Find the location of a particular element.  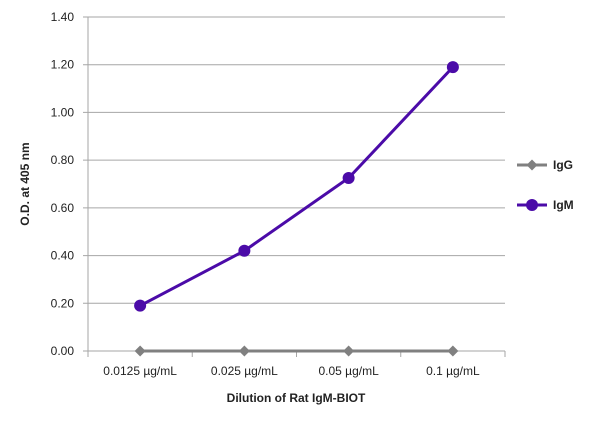

legend-item-igg: IgG is located at coordinates (545, 165).